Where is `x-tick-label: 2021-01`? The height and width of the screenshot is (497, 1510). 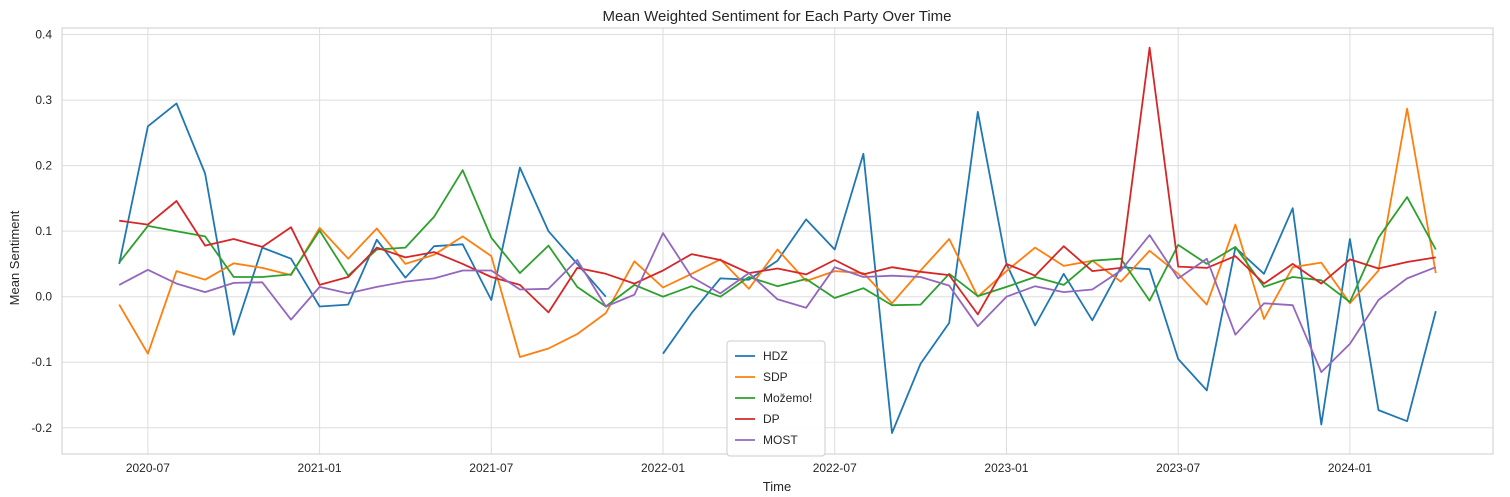
x-tick-label: 2021-01 is located at coordinates (320, 468).